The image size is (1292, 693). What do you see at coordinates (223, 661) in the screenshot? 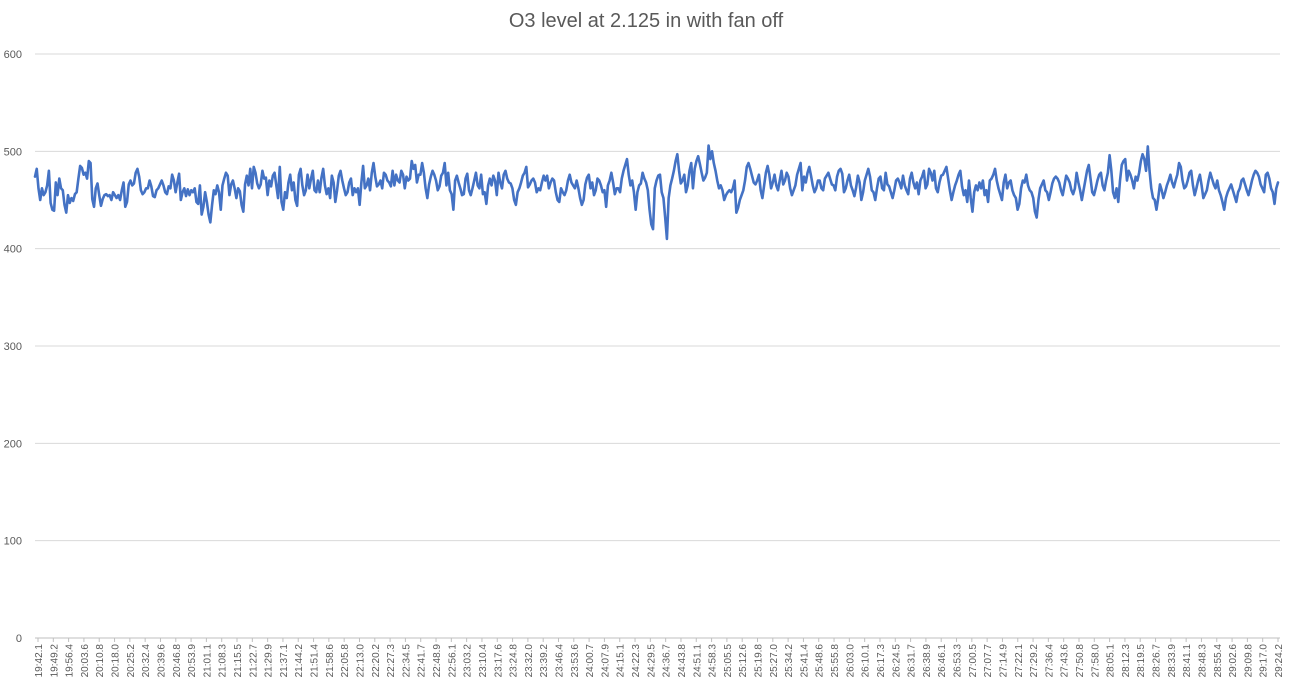
I see `x-tick-label: 21:08.3` at bounding box center [223, 661].